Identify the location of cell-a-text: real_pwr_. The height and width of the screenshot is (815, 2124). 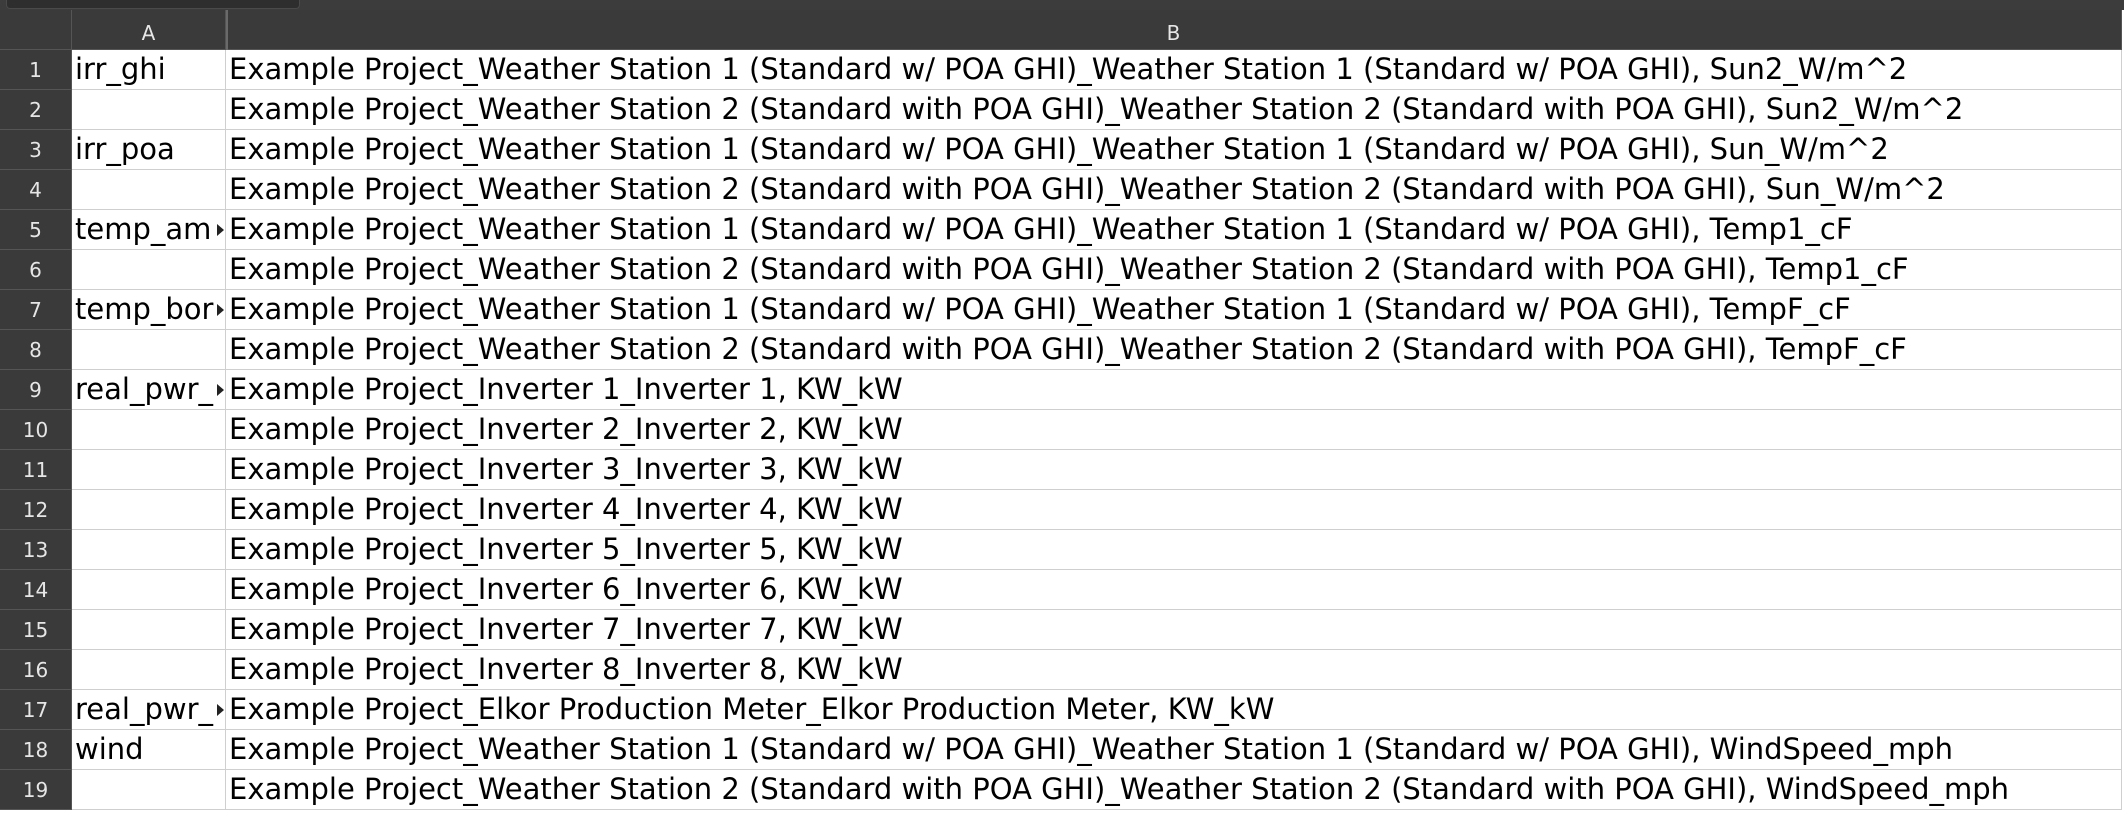
(144, 389).